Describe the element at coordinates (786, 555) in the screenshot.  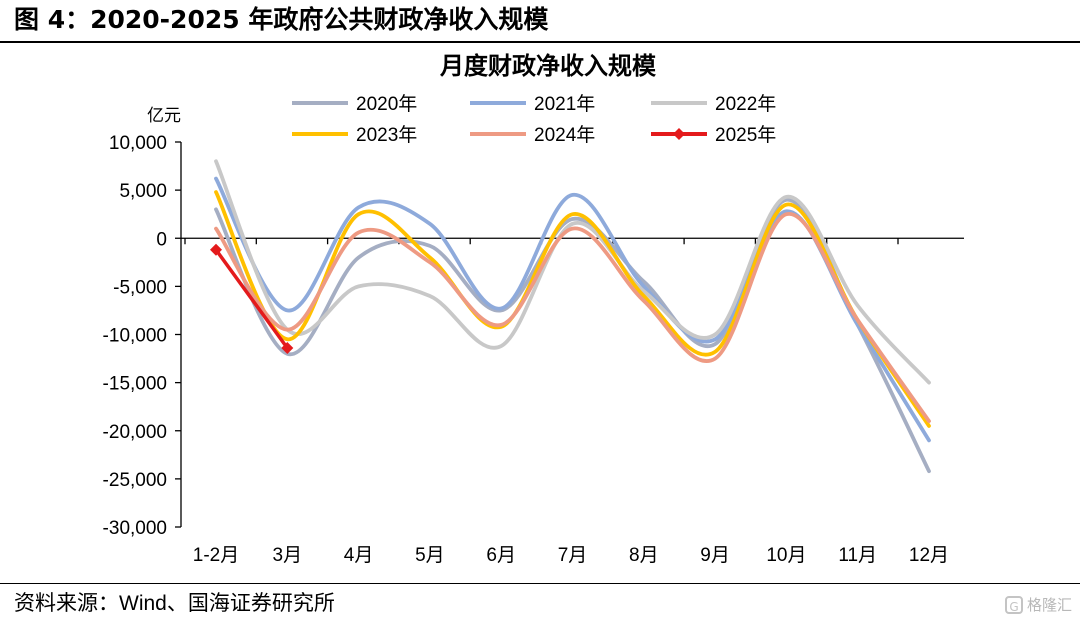
I see `x-tick-label: 10月` at that location.